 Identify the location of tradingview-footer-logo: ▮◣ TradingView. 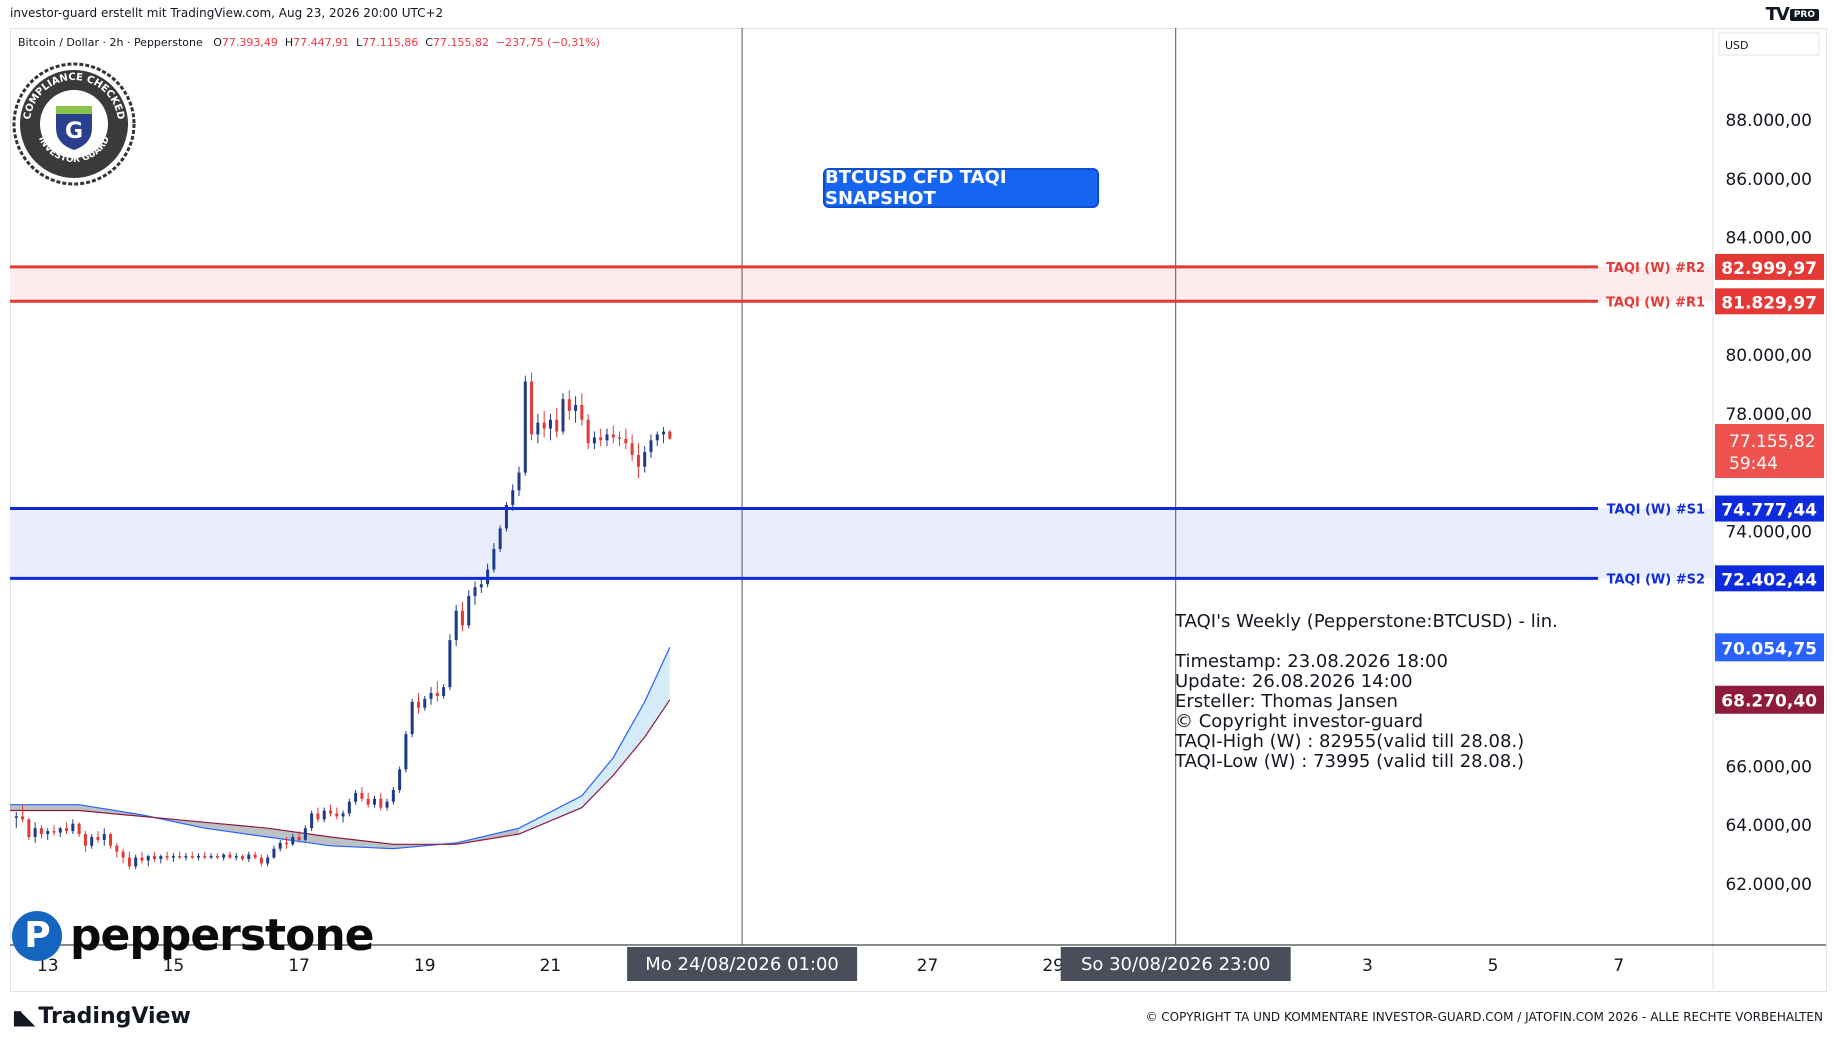
(101, 1016).